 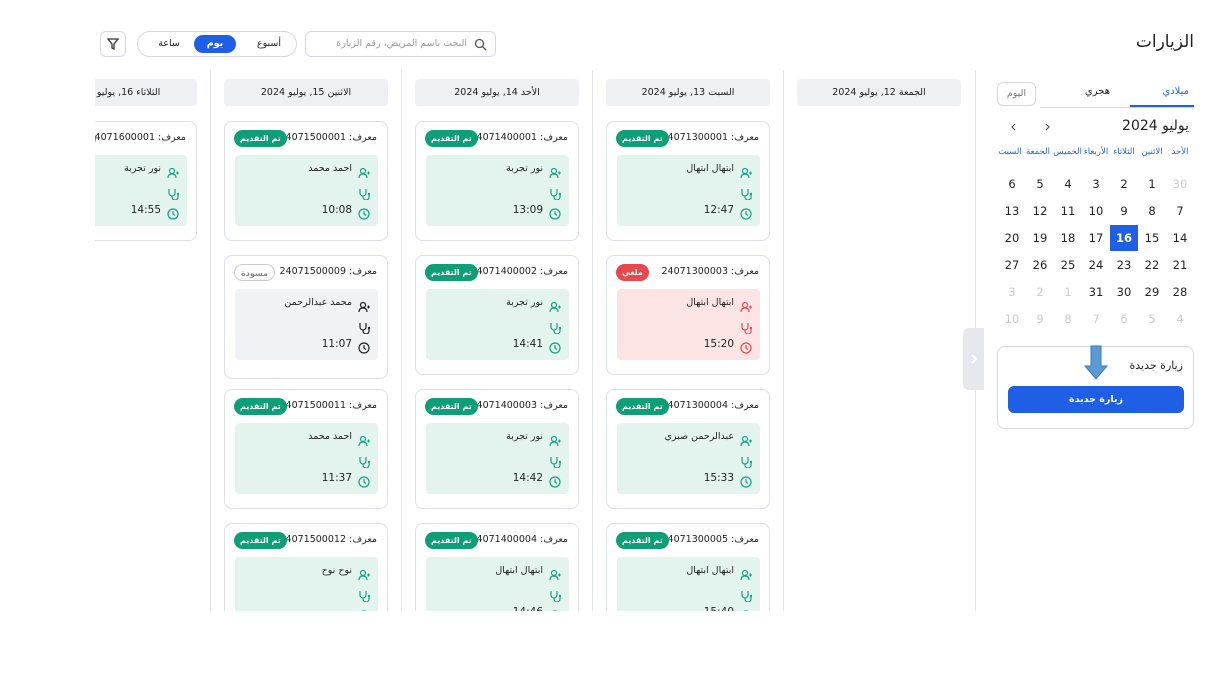 What do you see at coordinates (1012, 211) in the screenshot?
I see `calendar-day: 13` at bounding box center [1012, 211].